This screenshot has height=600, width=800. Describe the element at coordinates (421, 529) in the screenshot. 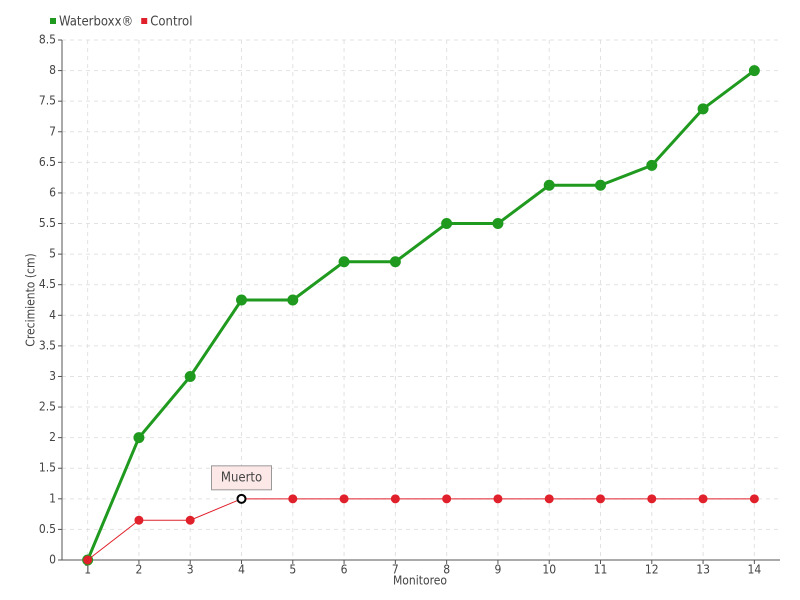

I see `series-line` at that location.